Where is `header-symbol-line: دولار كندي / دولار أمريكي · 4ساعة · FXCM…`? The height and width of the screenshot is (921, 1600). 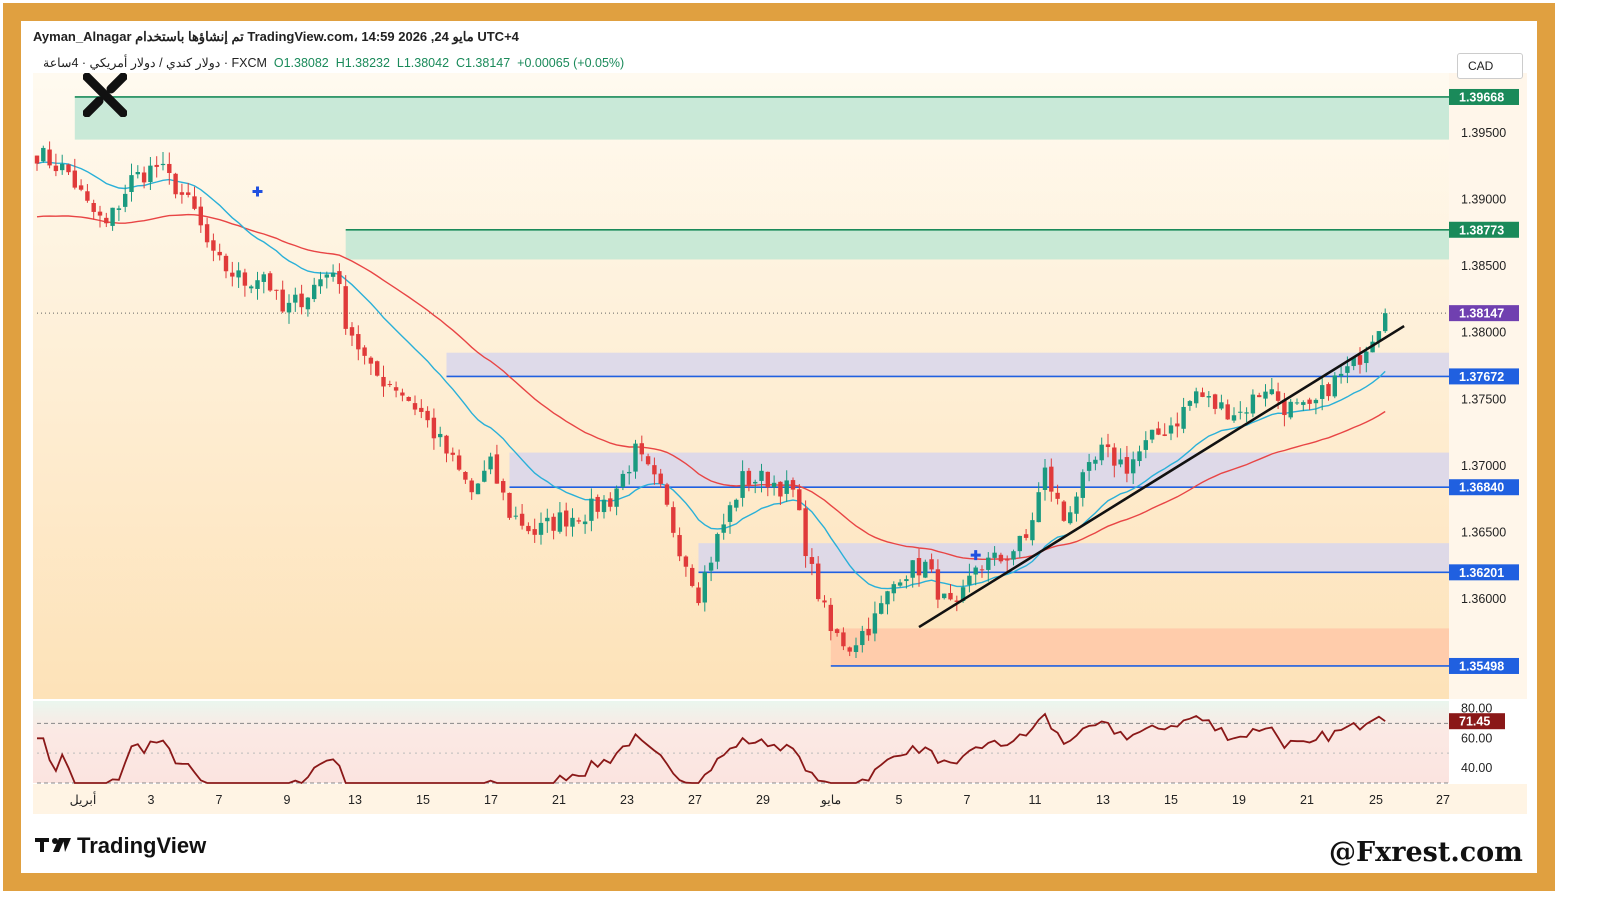
header-symbol-line: دولار كندي / دولار أمريكي · 4ساعة · FXCM… is located at coordinates (333, 62).